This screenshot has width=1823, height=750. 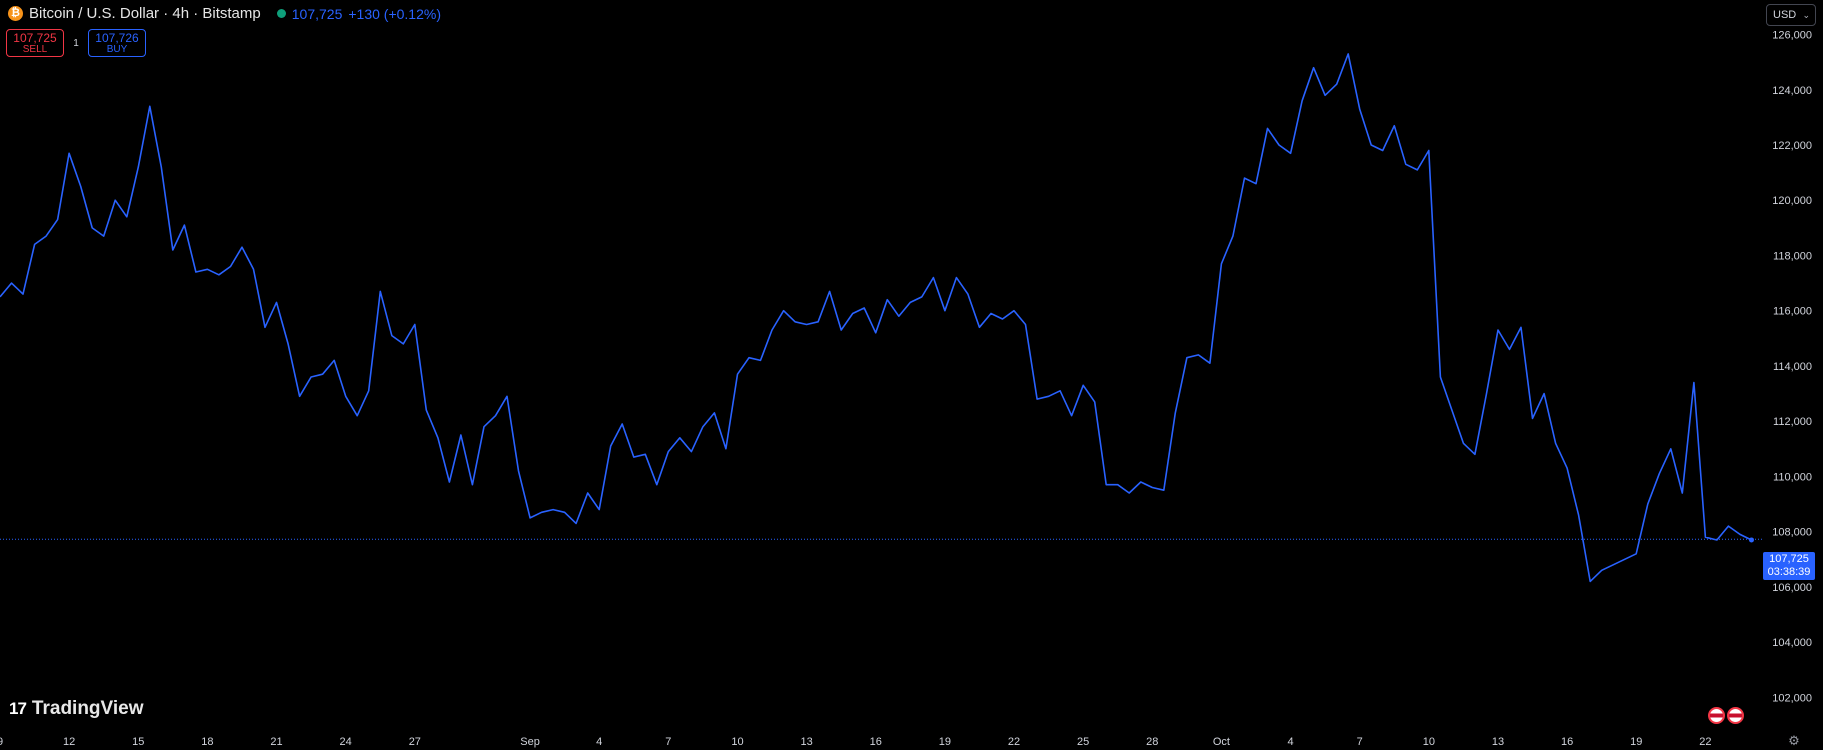 I want to click on price-tick-label: 126,000, so click(x=1792, y=36).